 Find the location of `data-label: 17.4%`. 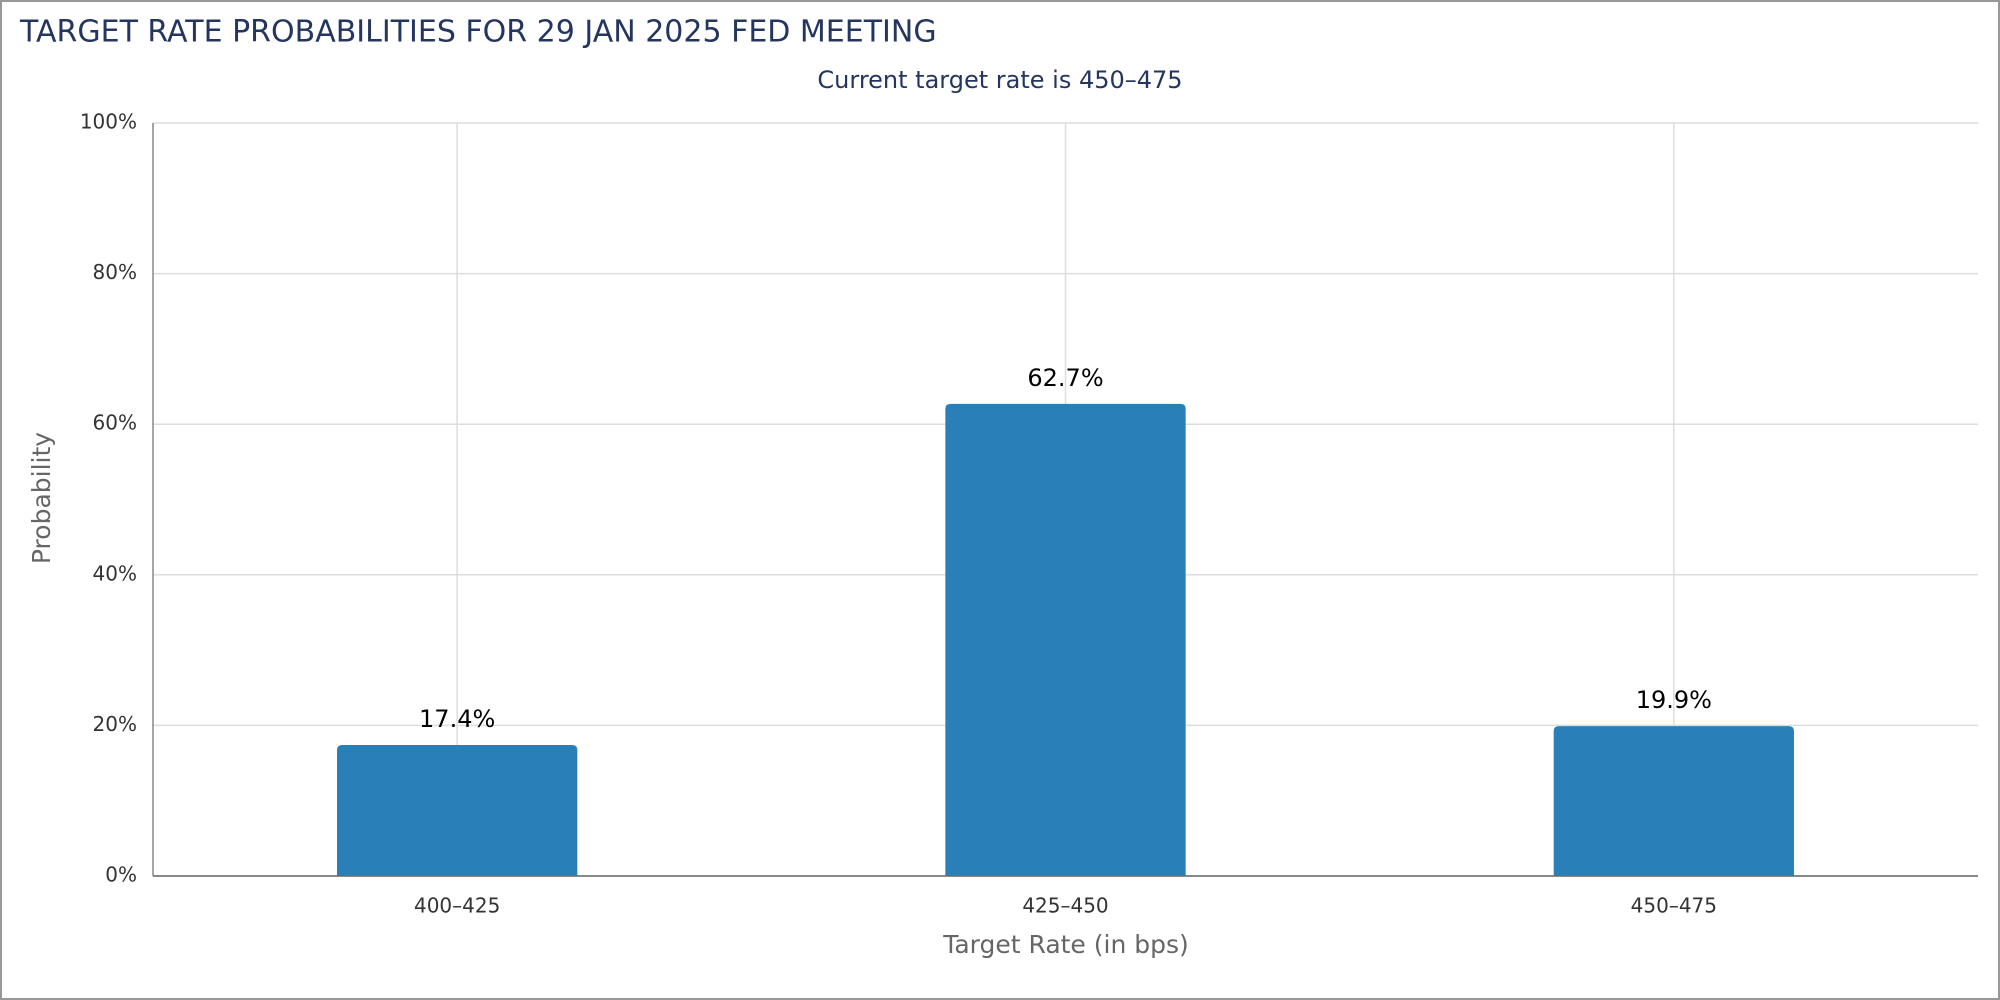

data-label: 17.4% is located at coordinates (457, 719).